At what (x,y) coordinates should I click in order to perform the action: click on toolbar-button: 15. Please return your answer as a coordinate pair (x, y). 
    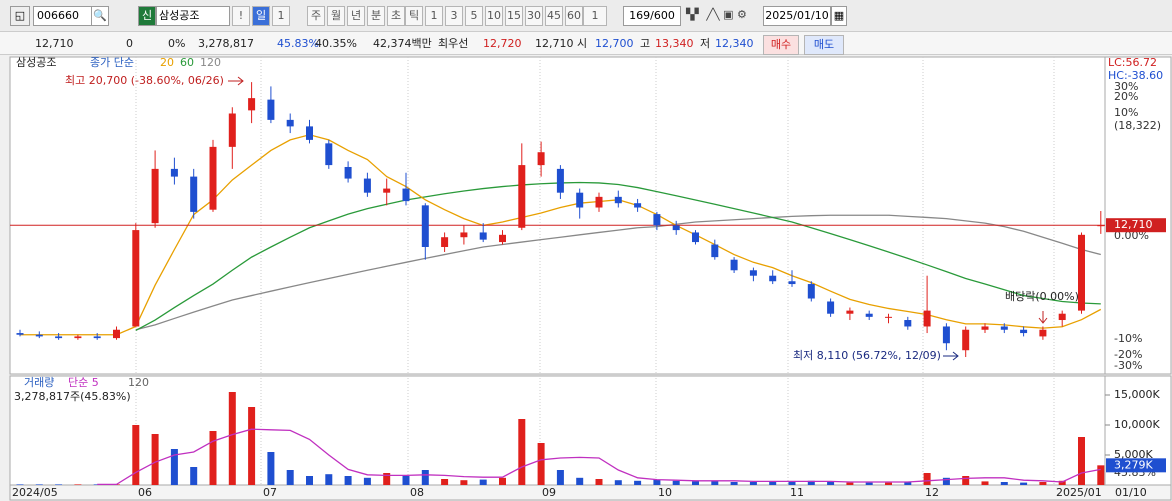
    Looking at the image, I should click on (514, 16).